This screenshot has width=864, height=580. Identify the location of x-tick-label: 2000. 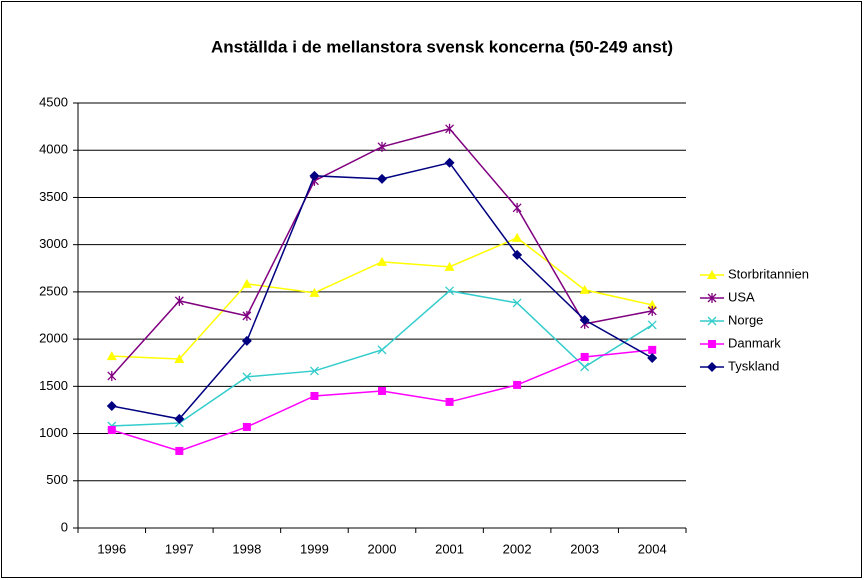
(382, 548).